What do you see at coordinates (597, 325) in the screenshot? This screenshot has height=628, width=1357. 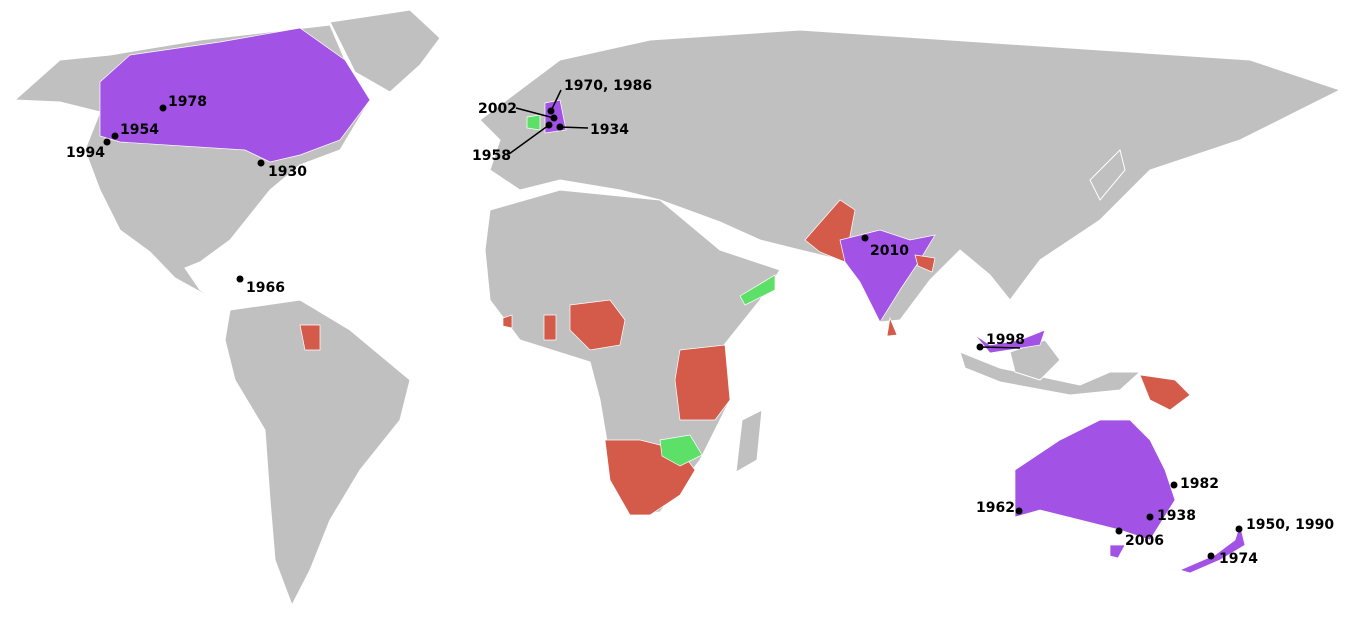 I see `nigeria` at bounding box center [597, 325].